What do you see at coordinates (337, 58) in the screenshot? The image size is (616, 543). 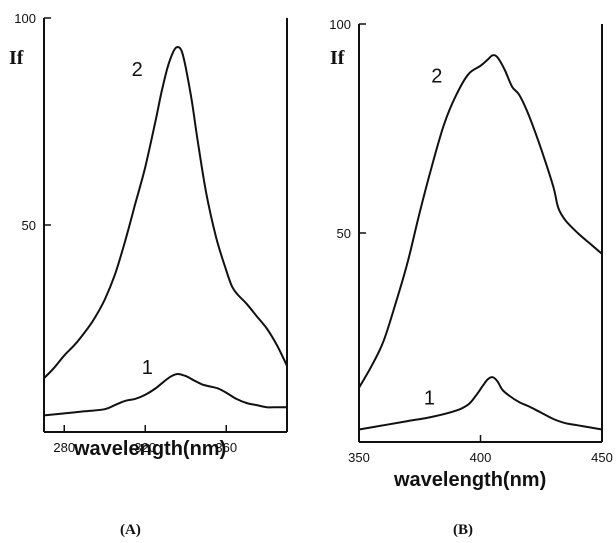 I see `panel-b-y-axis-label: If` at bounding box center [337, 58].